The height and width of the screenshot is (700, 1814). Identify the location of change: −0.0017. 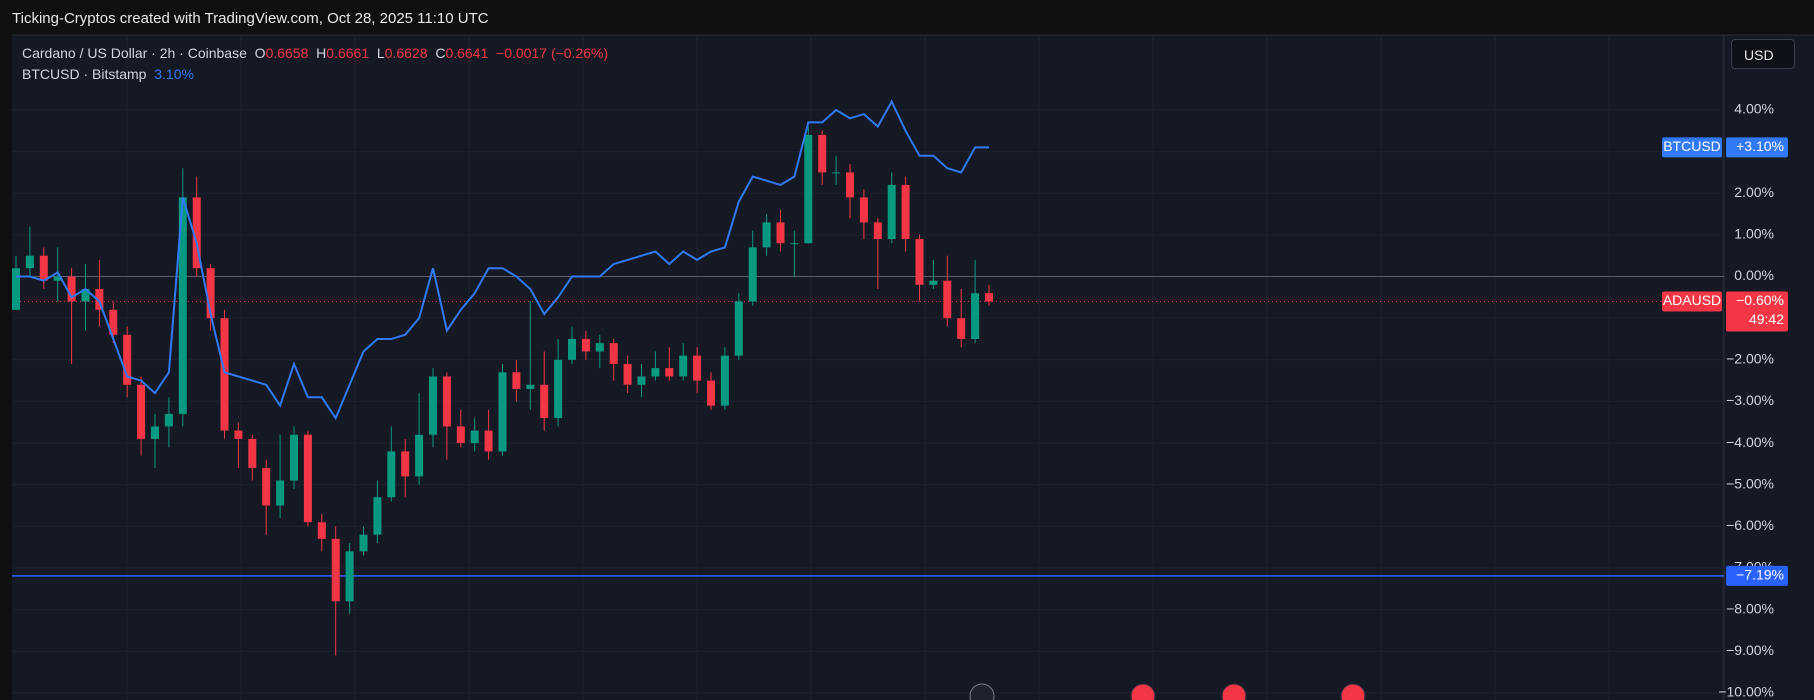
(522, 53).